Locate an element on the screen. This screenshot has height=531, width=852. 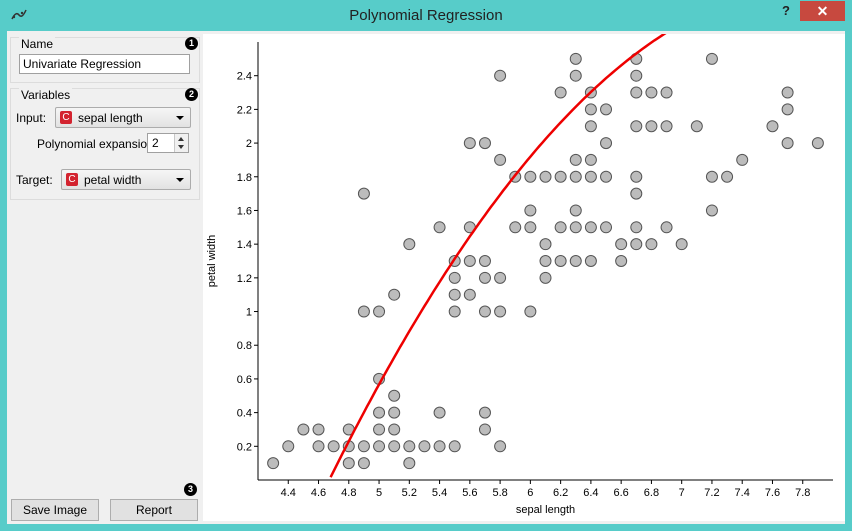
x-tick-label: 7.4 is located at coordinates (742, 493).